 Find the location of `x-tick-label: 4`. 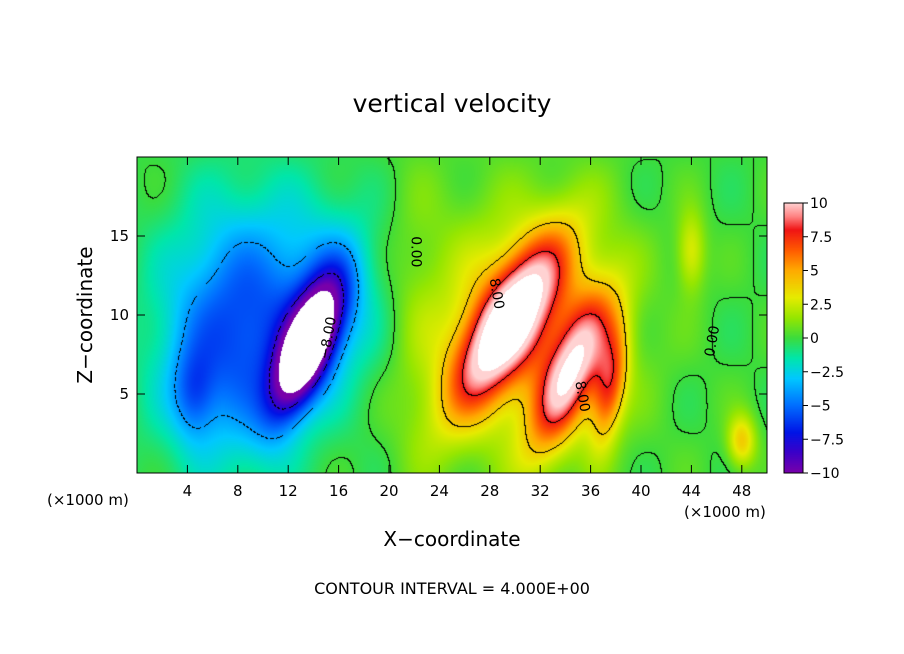

x-tick-label: 4 is located at coordinates (188, 491).